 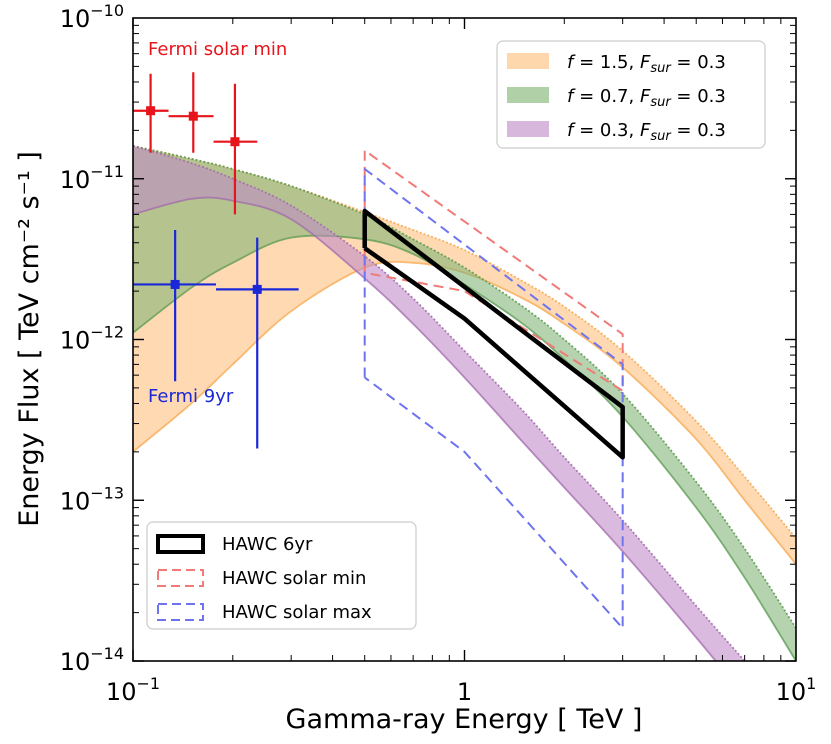 What do you see at coordinates (92, 178) in the screenshot?
I see `y-tick-label-4: 10−11` at bounding box center [92, 178].